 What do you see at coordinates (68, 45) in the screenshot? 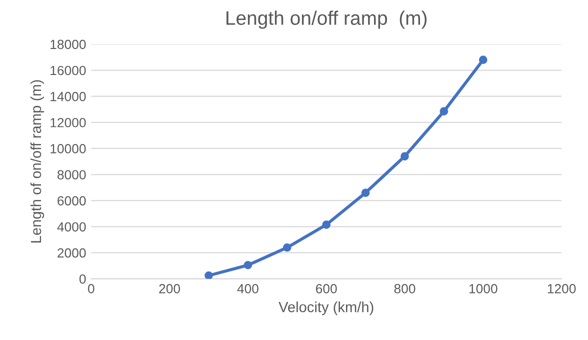
I see `y-tick-label: 18000` at bounding box center [68, 45].